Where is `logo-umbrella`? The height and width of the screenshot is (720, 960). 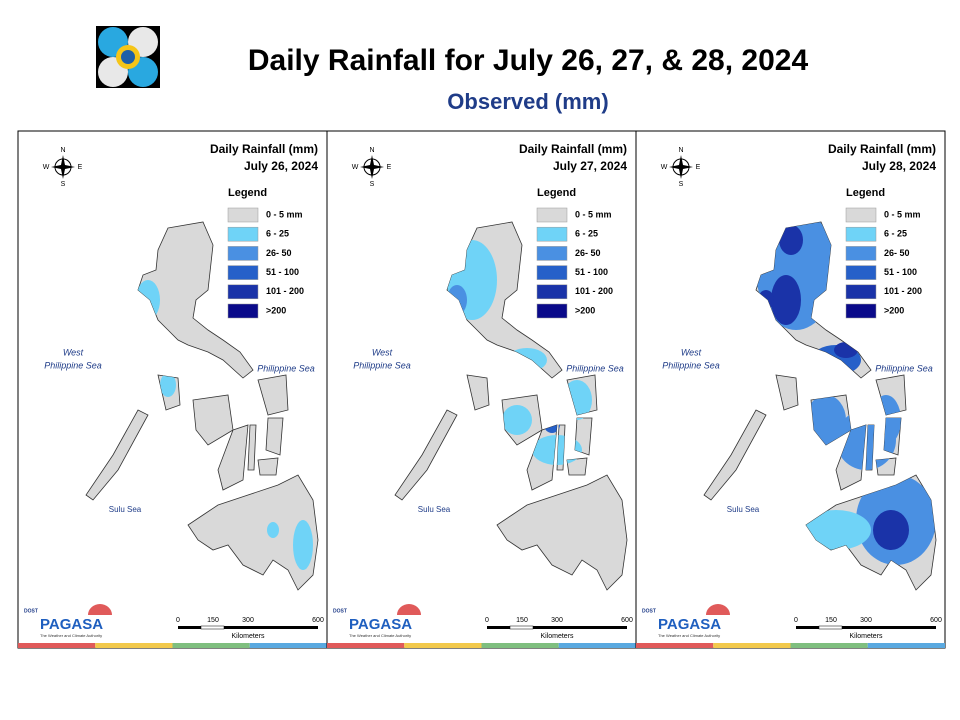 logo-umbrella is located at coordinates (409, 609).